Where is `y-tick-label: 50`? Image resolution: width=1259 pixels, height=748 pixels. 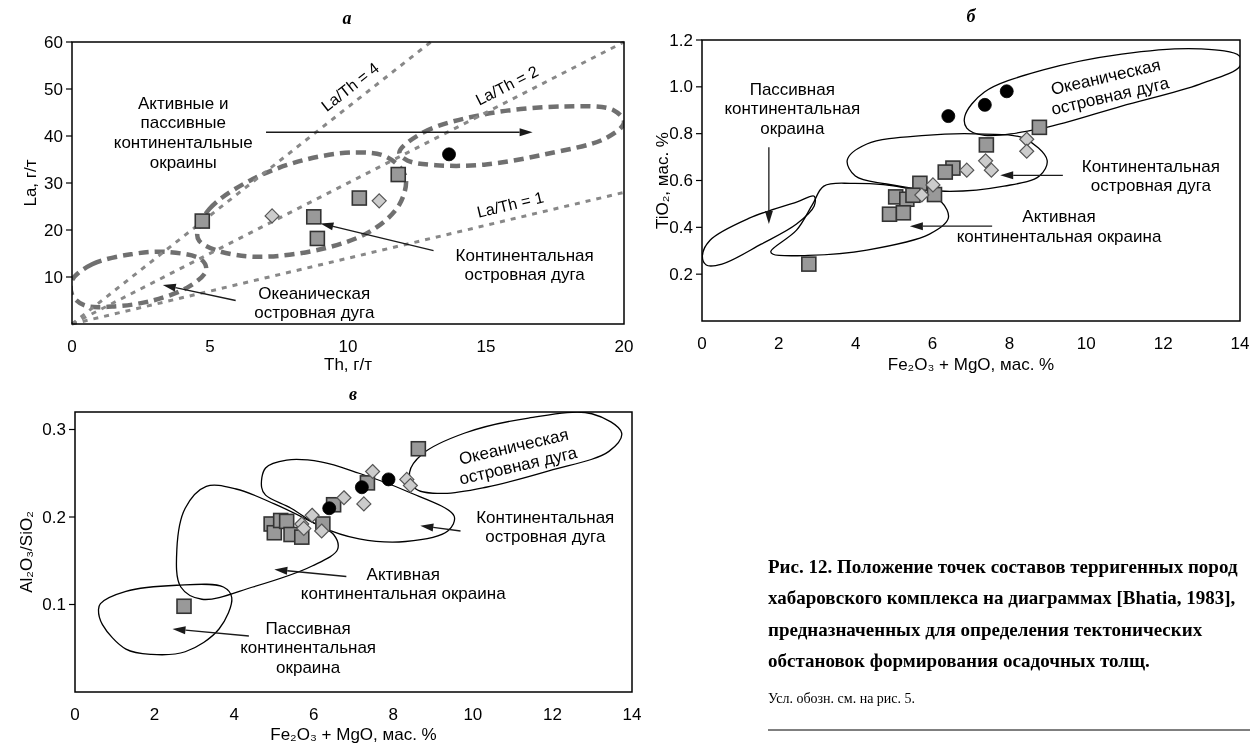
y-tick-label: 50 is located at coordinates (53, 89).